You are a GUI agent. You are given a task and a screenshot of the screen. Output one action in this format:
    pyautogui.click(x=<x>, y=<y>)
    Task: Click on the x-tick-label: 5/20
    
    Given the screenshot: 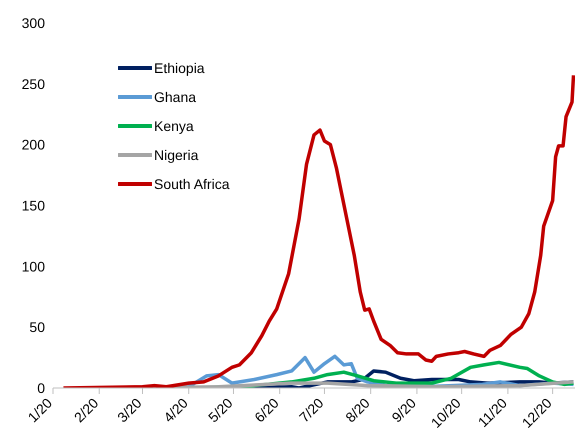 What is the action you would take?
    pyautogui.click(x=220, y=410)
    